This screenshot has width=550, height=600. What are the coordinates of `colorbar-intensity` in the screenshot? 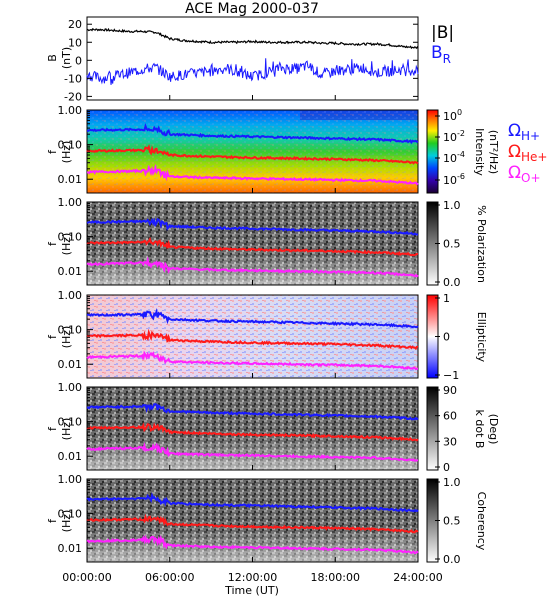 It's located at (432, 151).